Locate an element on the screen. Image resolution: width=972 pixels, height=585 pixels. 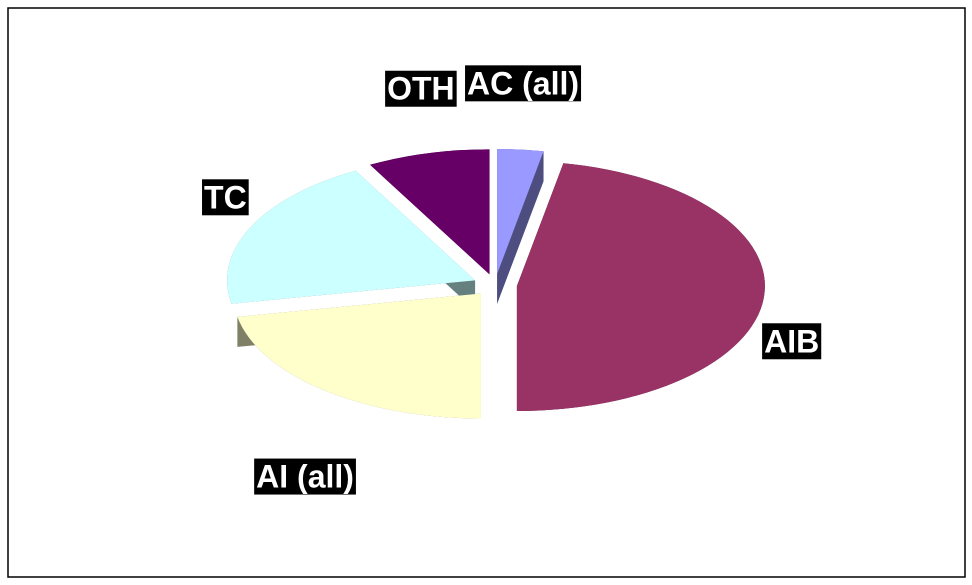
data-label: AI (all) is located at coordinates (305, 477).